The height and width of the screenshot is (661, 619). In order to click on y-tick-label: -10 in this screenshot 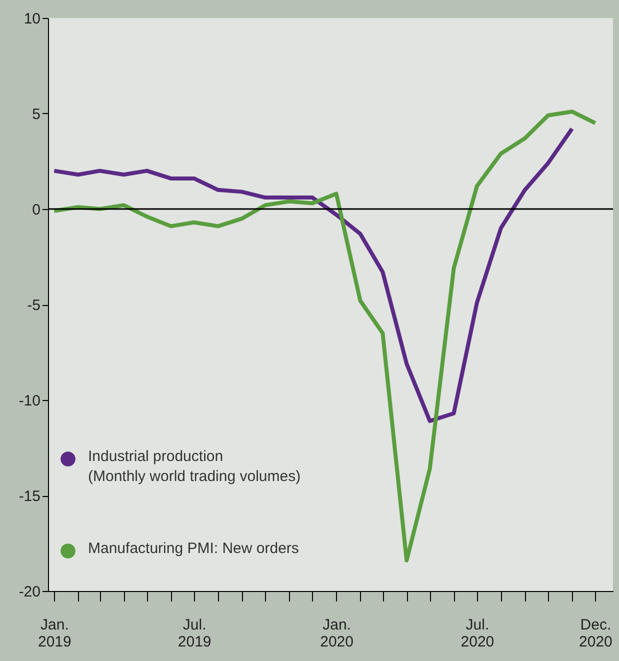, I will do `click(29, 401)`.